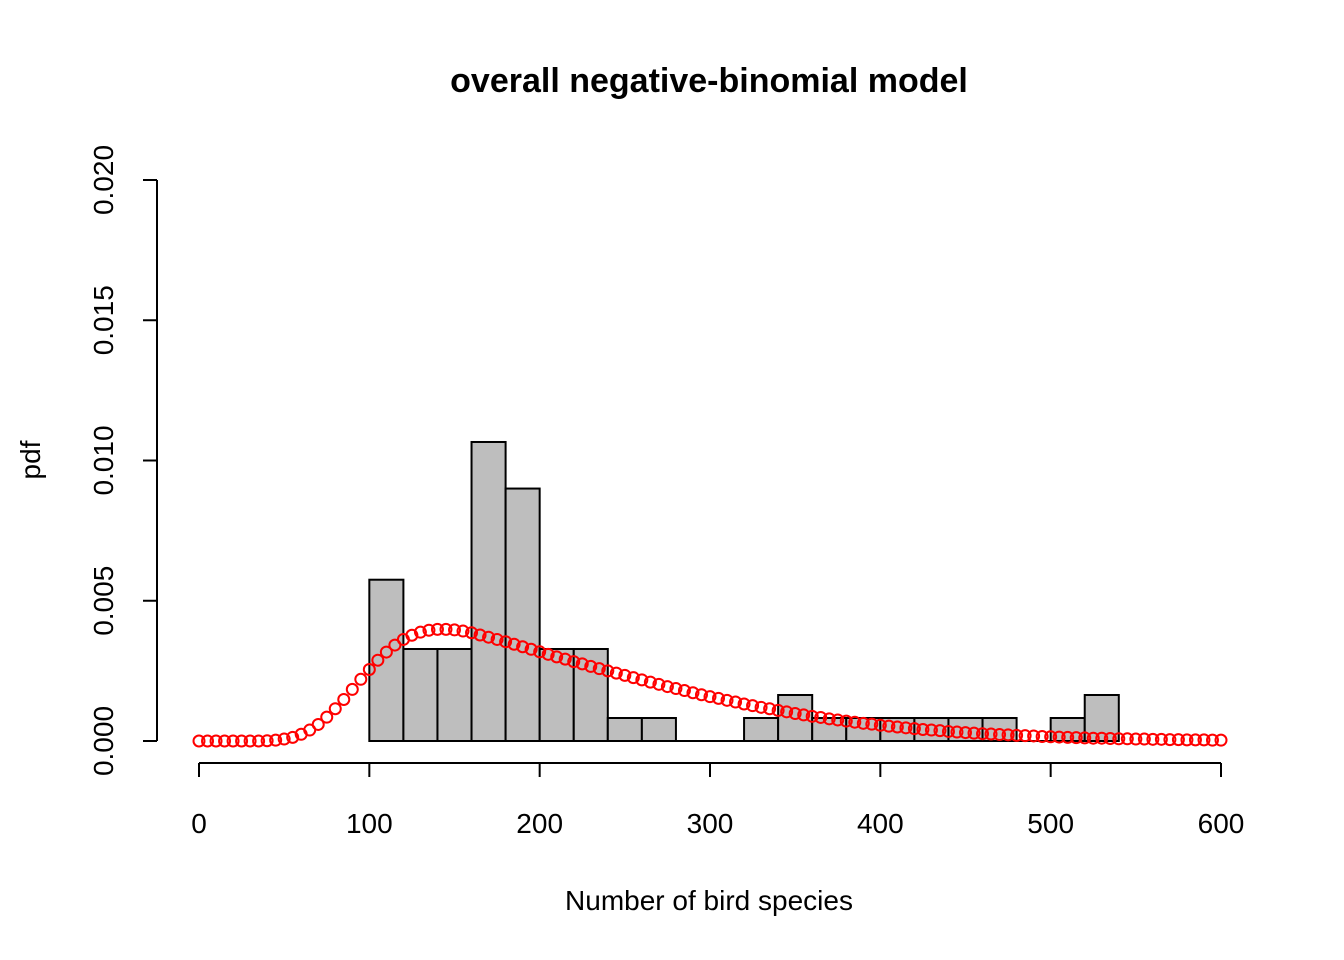 This screenshot has width=1344, height=960. What do you see at coordinates (709, 900) in the screenshot?
I see `x-axis-label: Number of bird species` at bounding box center [709, 900].